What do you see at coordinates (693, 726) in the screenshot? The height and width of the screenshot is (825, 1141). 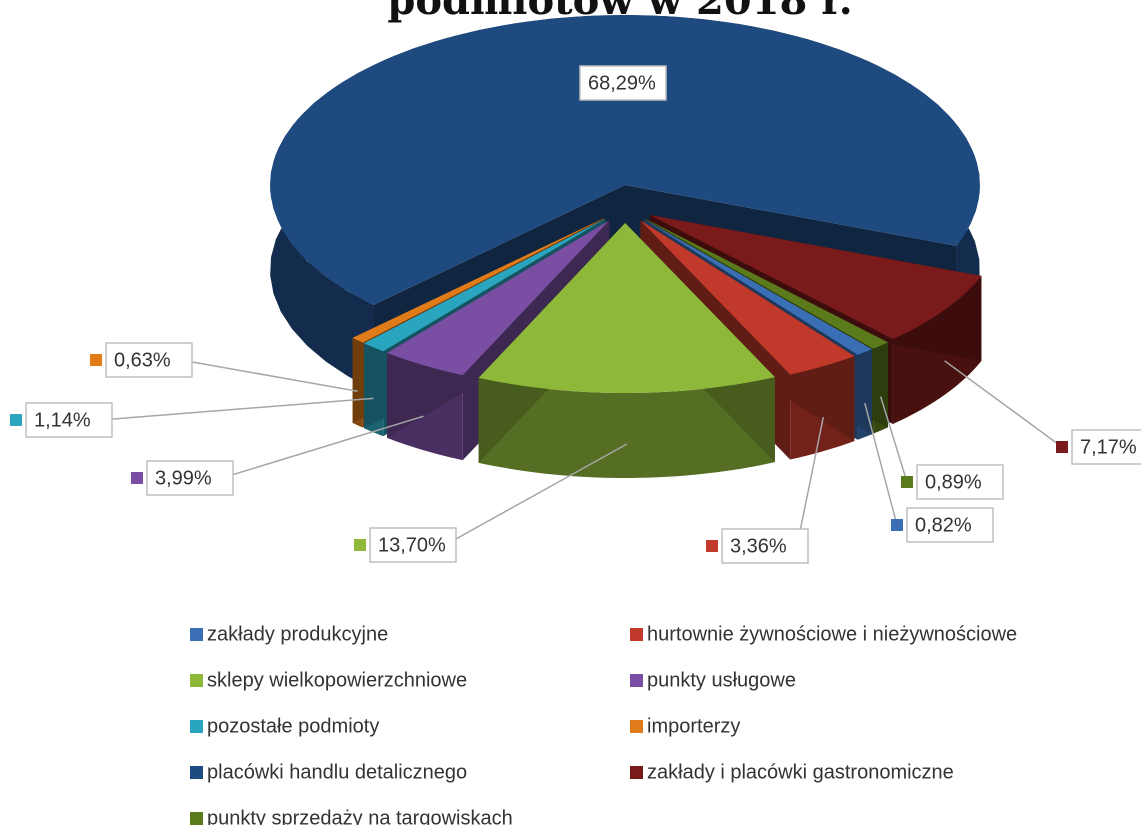 I see `legend-label: importerzy` at bounding box center [693, 726].